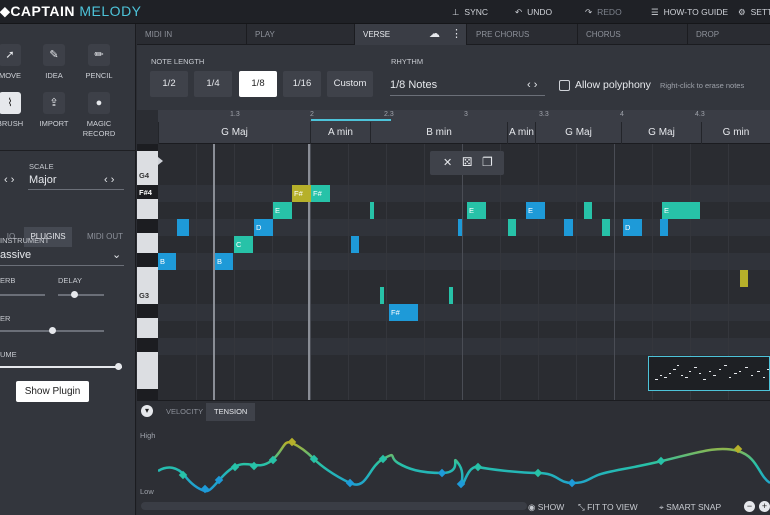  Describe the element at coordinates (690, 12) in the screenshot. I see `how-to-guide-button: ☰ HOW-TO GUIDE` at that location.